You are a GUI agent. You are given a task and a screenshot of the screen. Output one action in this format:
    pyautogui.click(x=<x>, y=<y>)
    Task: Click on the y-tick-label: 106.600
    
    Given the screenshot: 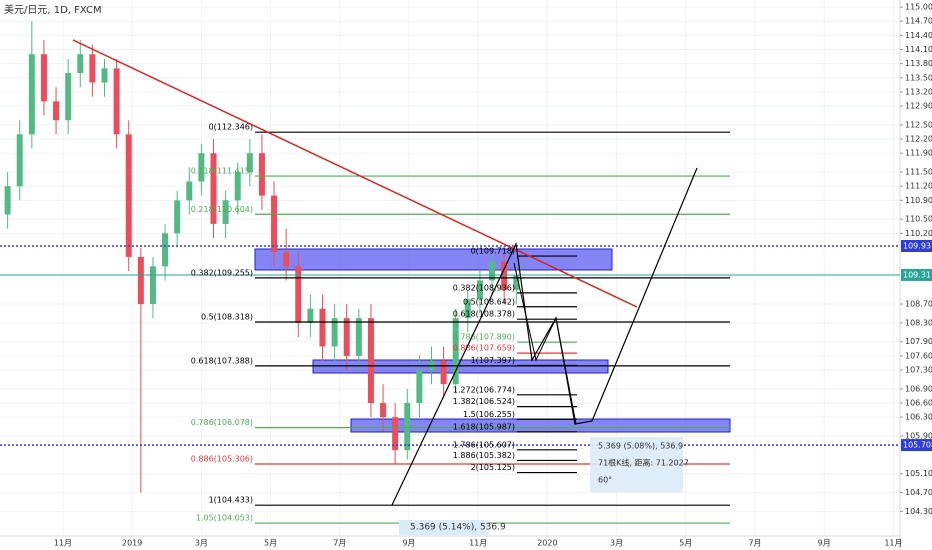 What is the action you would take?
    pyautogui.click(x=918, y=403)
    